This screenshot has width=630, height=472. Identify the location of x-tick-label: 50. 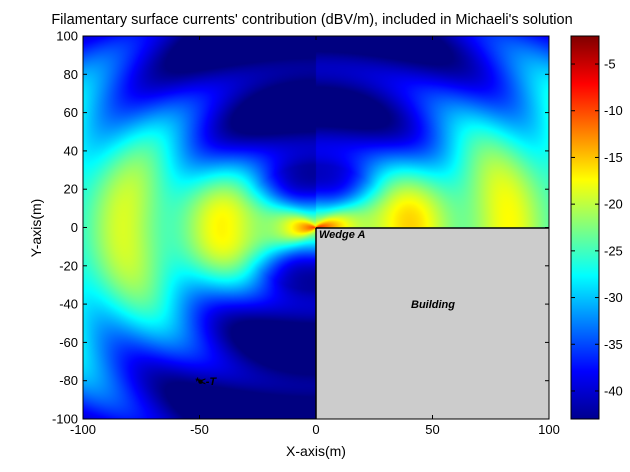
(432, 429).